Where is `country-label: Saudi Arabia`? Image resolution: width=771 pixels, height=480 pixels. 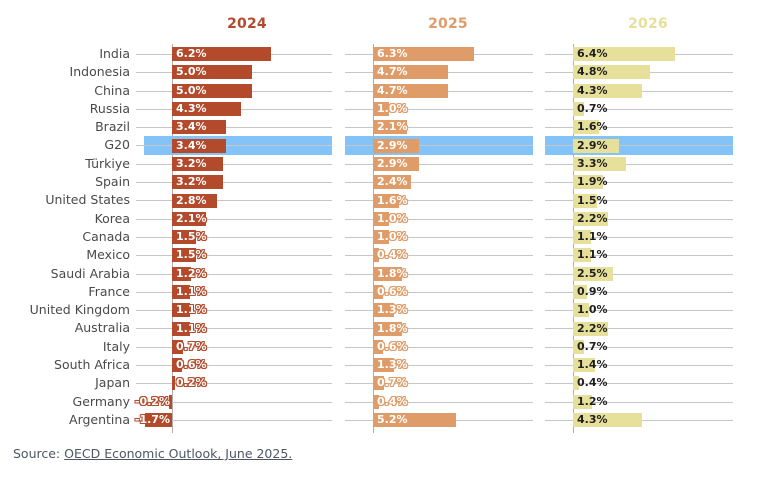 country-label: Saudi Arabia is located at coordinates (90, 273).